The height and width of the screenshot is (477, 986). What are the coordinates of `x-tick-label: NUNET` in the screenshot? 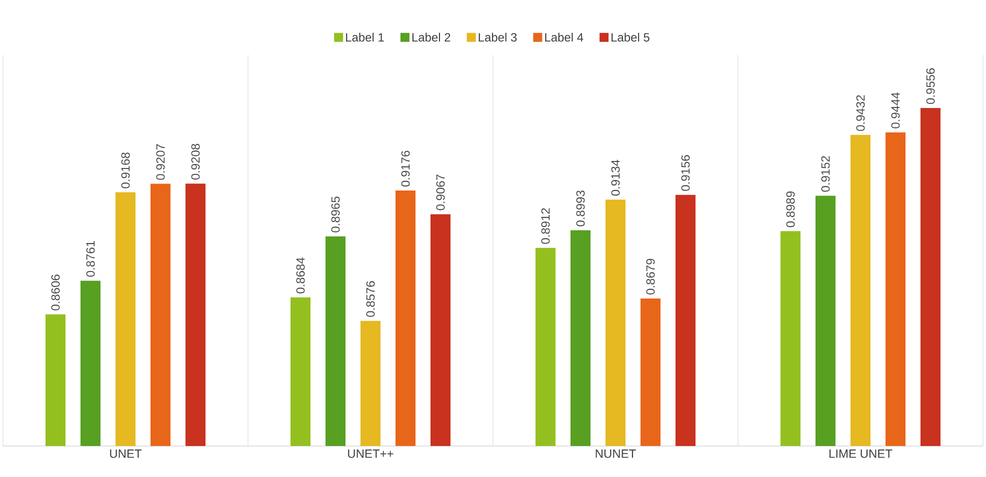 It's located at (616, 454).